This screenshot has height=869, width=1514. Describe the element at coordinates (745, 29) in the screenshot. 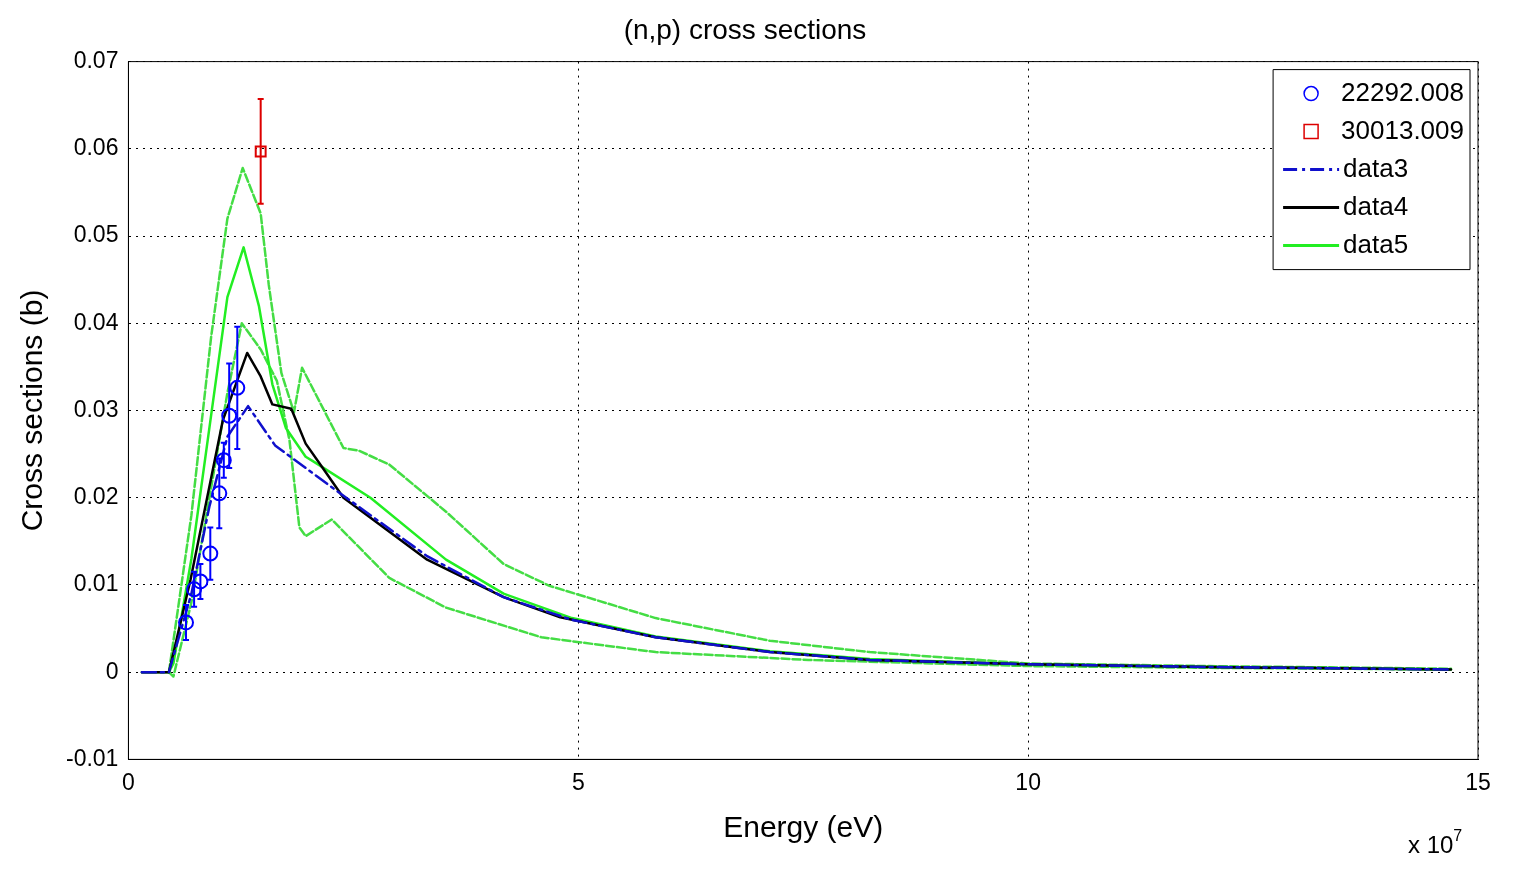

I see `chart-title: (n,p) cross sections` at that location.